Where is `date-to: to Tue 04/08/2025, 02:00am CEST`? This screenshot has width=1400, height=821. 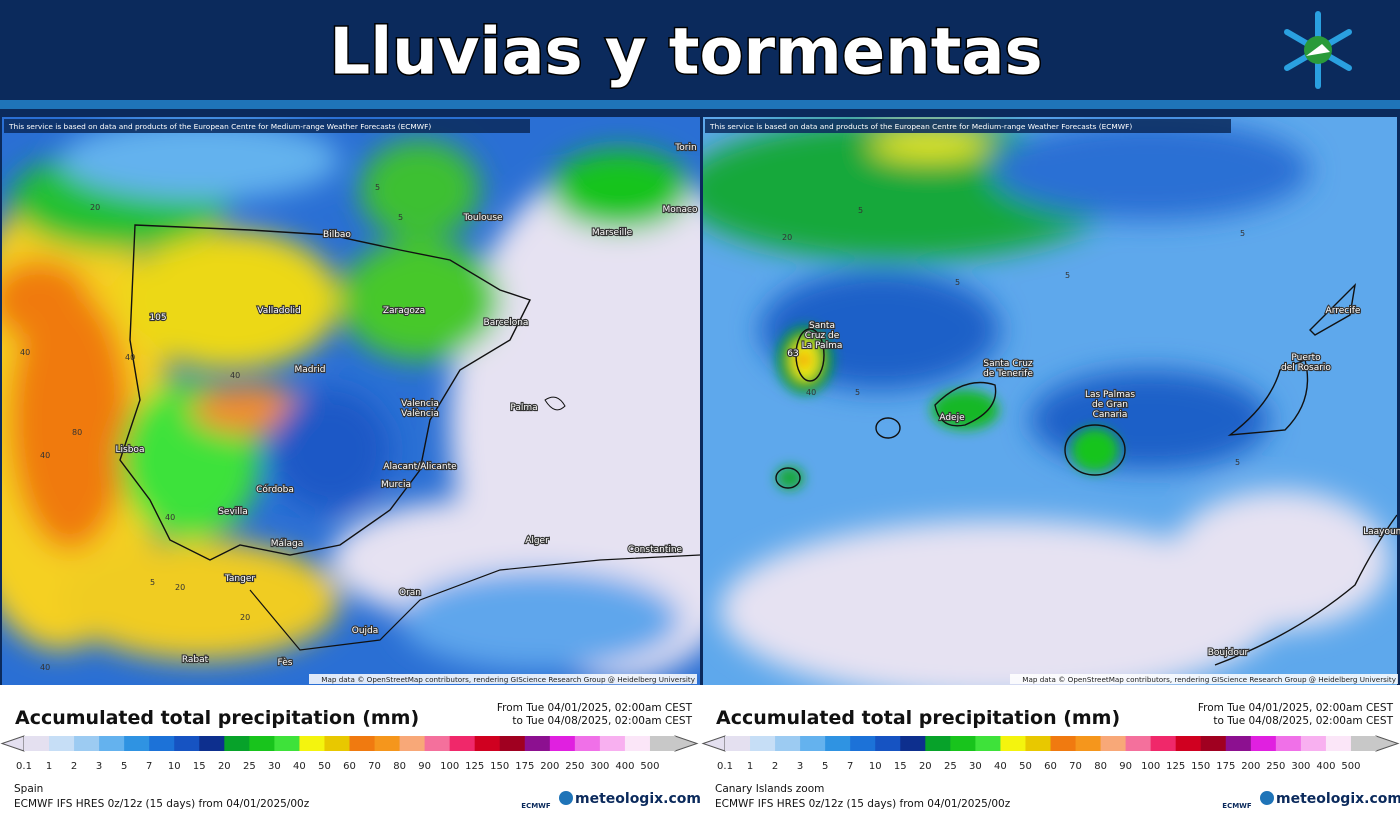 date-to: to Tue 04/08/2025, 02:00am CEST is located at coordinates (602, 721).